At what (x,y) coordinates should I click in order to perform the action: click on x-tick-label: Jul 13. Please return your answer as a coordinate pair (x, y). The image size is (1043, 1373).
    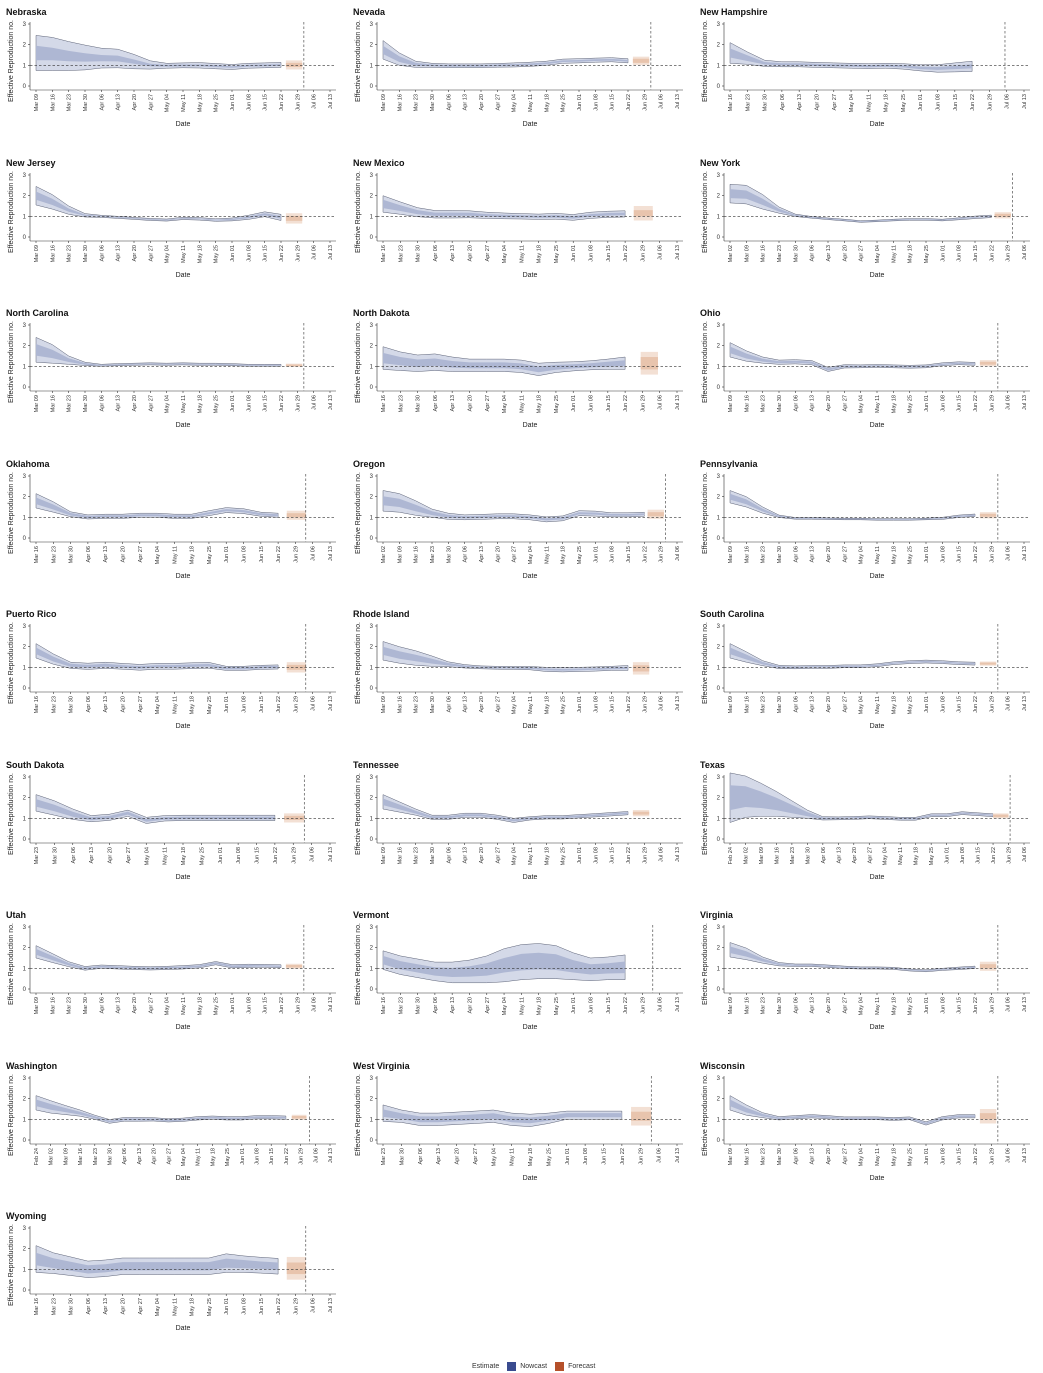
    Looking at the image, I should click on (1025, 1155).